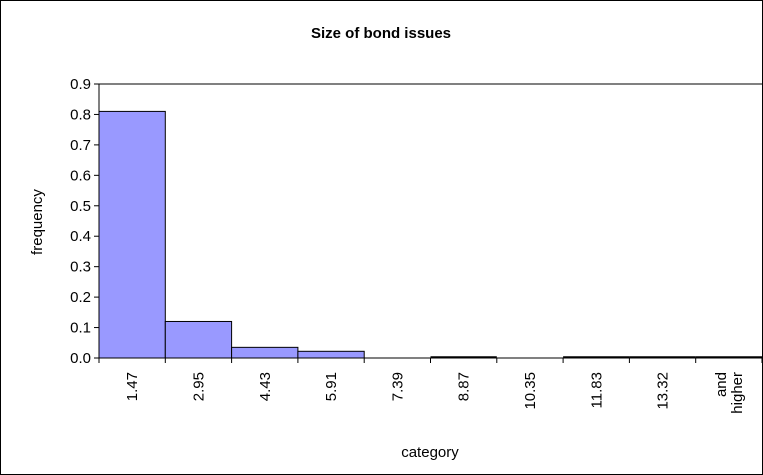  What do you see at coordinates (80, 267) in the screenshot?
I see `y-tick-label: 0.3` at bounding box center [80, 267].